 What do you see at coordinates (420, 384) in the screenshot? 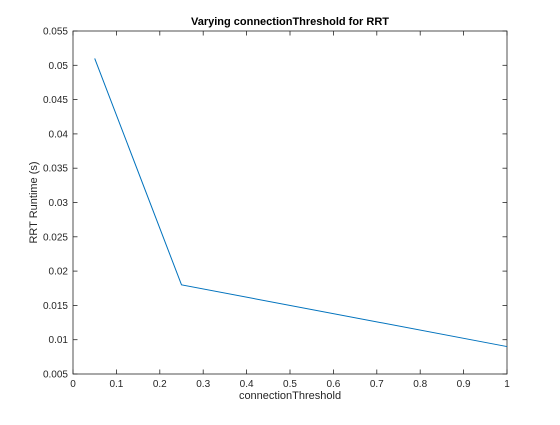
I see `x-tick-label: 0.8` at bounding box center [420, 384].